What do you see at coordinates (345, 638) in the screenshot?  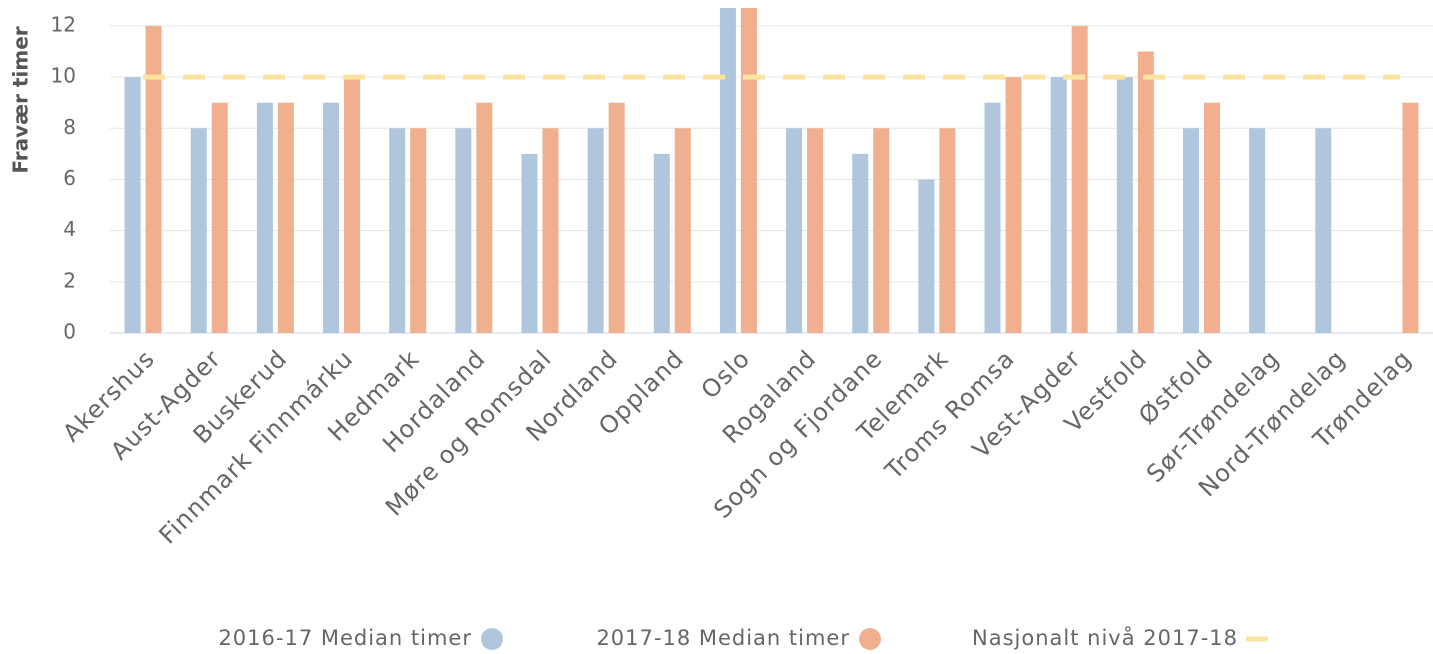 I see `legend-label: 2016-17 Median timer` at bounding box center [345, 638].